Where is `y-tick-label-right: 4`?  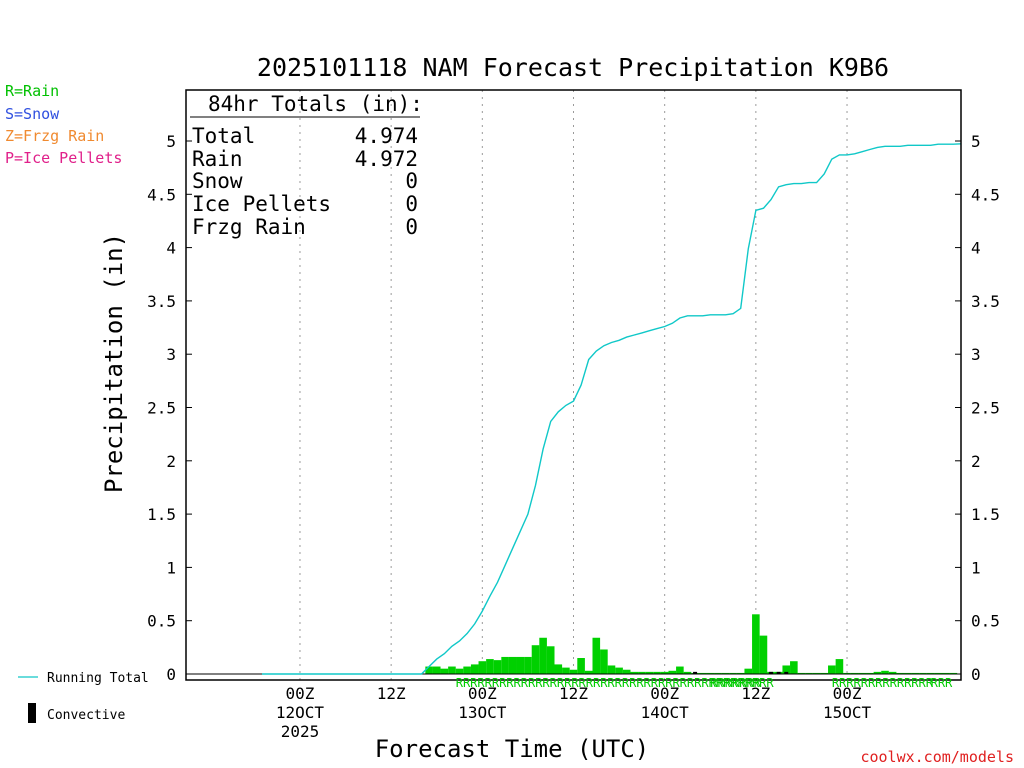
y-tick-label-right: 4 is located at coordinates (976, 248).